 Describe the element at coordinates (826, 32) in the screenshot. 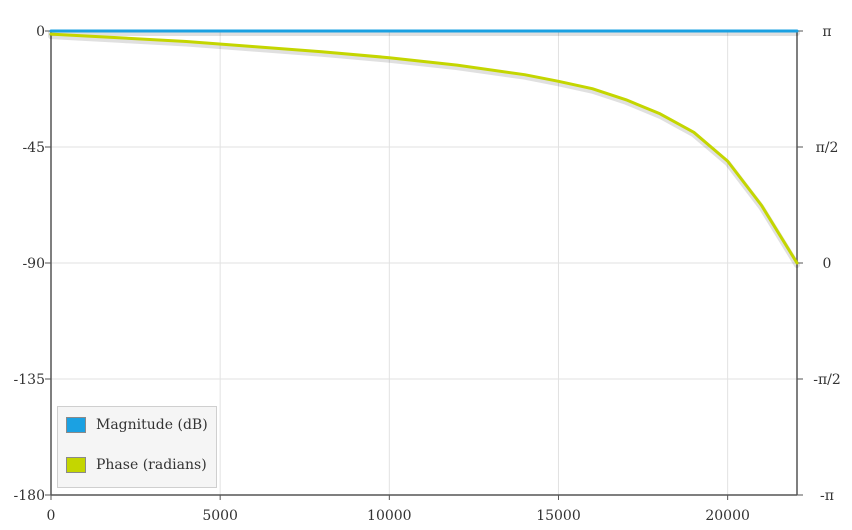

I see `y2-tick-label-0: π` at that location.